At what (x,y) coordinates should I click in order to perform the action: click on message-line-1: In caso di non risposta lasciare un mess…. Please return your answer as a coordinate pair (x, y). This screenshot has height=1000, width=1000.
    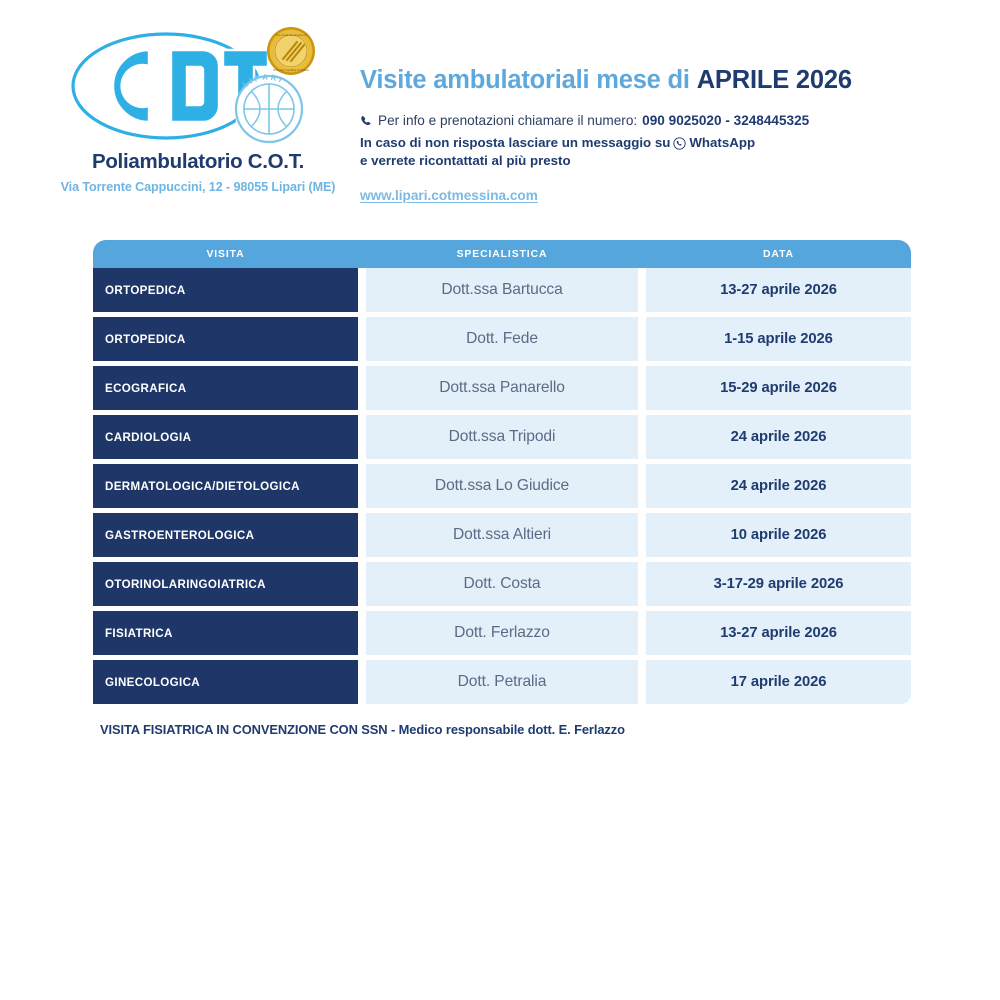
    Looking at the image, I should click on (660, 143).